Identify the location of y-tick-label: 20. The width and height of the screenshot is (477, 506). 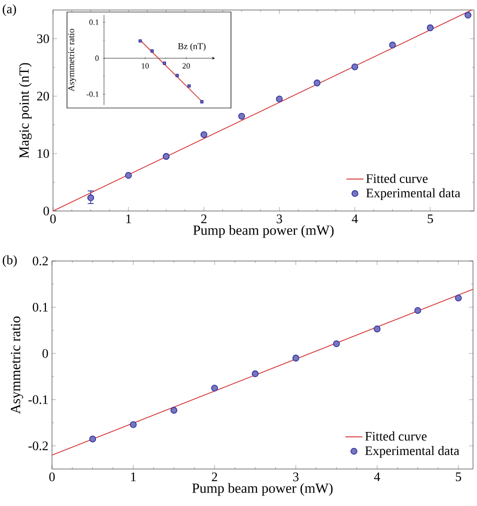
(43, 96).